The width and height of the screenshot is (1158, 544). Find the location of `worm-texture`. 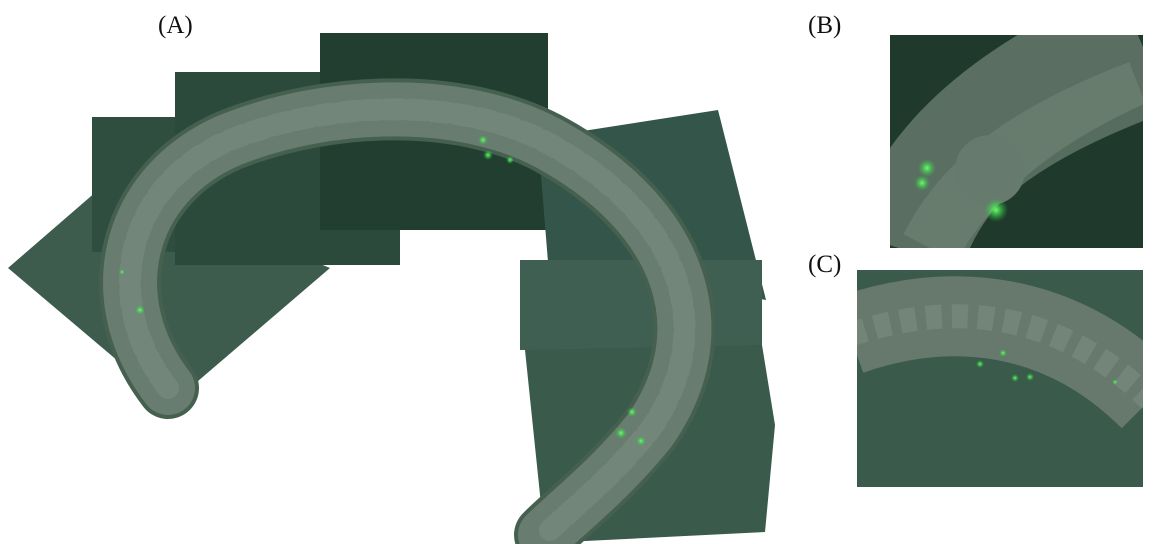

worm-texture is located at coordinates (1000, 356).